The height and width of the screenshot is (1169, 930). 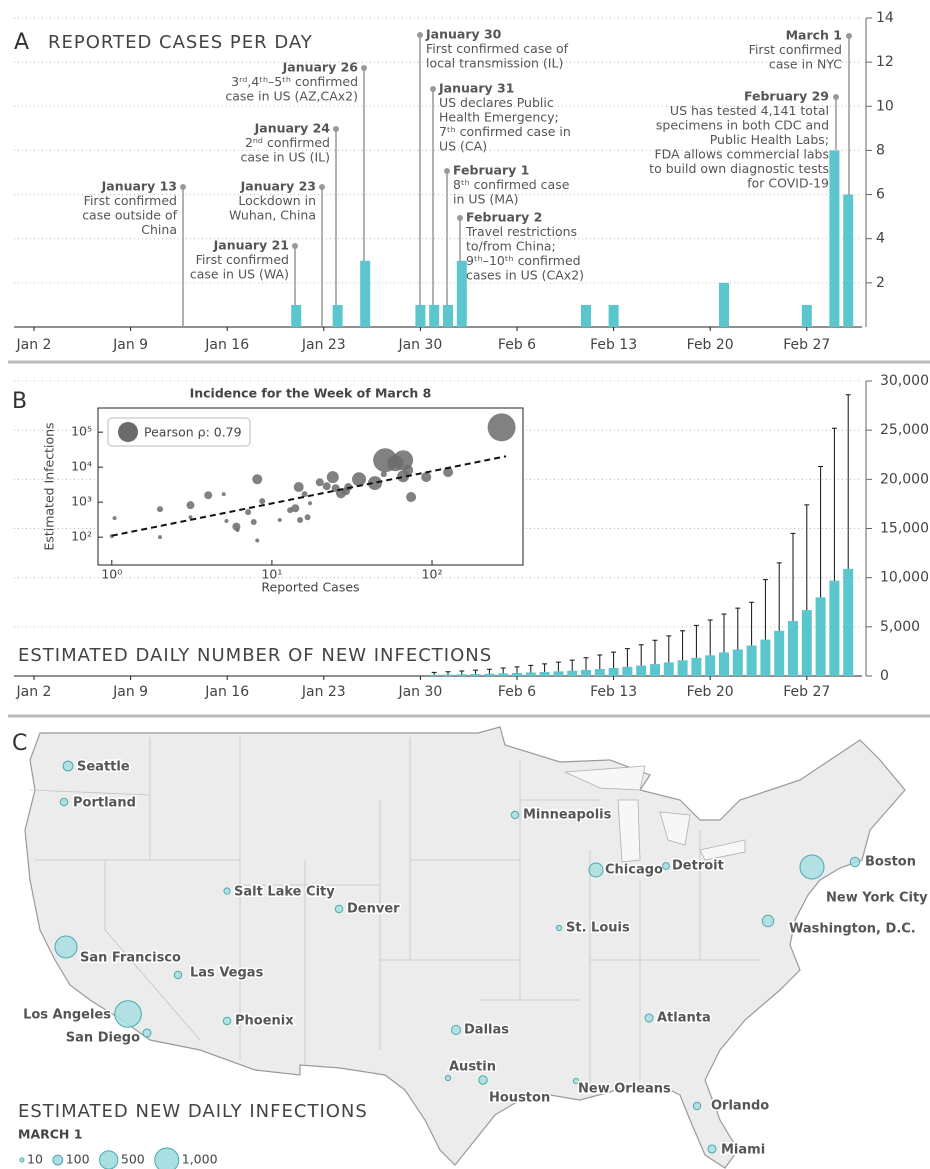 I want to click on x-tick-label: Jan 23, so click(x=323, y=692).